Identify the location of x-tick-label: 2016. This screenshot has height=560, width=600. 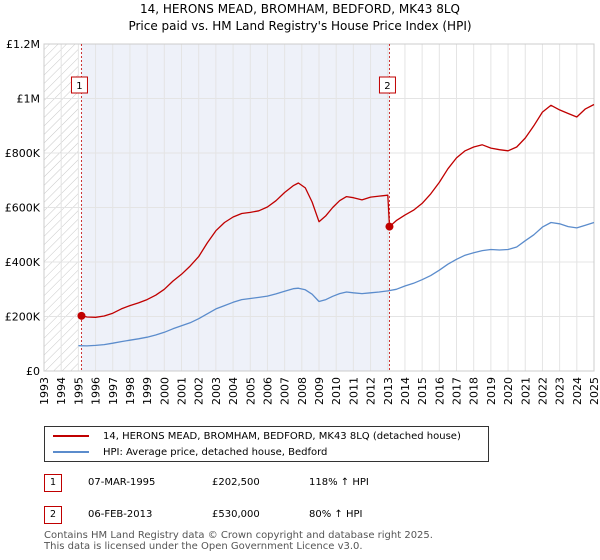
(439, 391).